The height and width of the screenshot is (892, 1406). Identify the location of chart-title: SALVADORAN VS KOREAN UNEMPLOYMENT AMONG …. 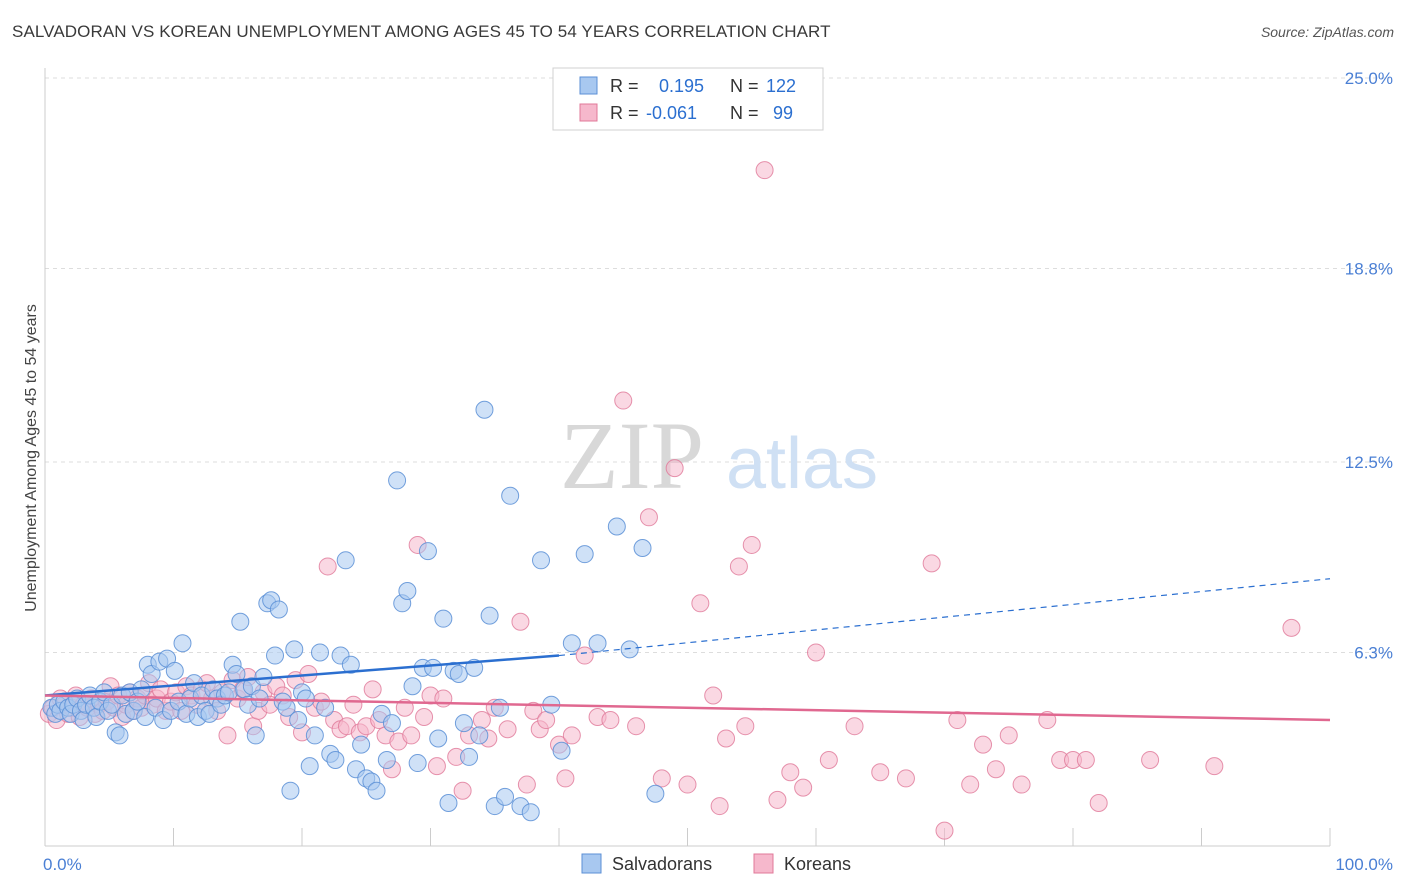
(421, 31).